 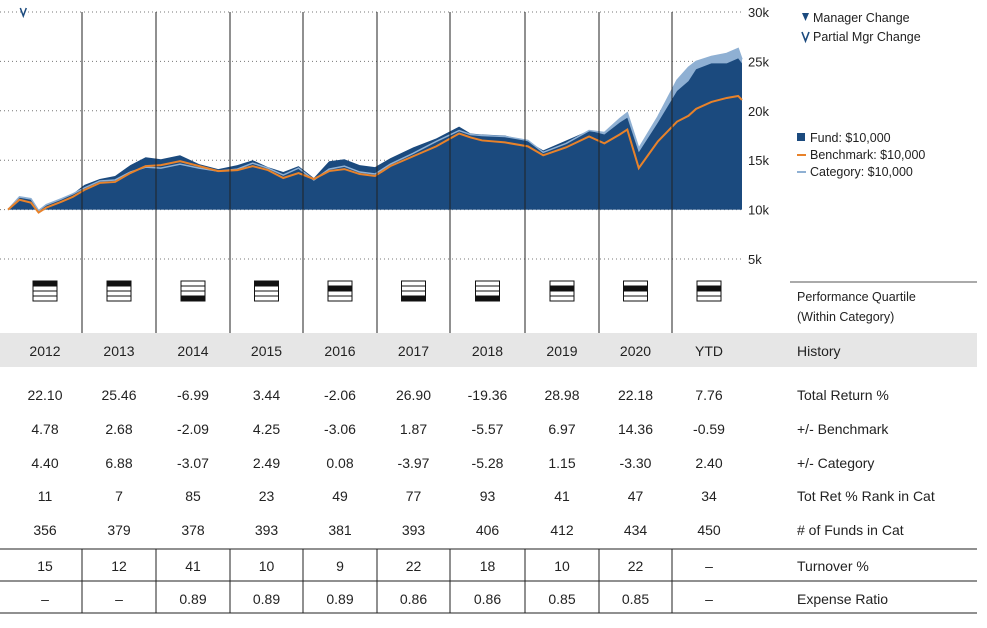 What do you see at coordinates (635, 429) in the screenshot?
I see `table-cell: 14.36` at bounding box center [635, 429].